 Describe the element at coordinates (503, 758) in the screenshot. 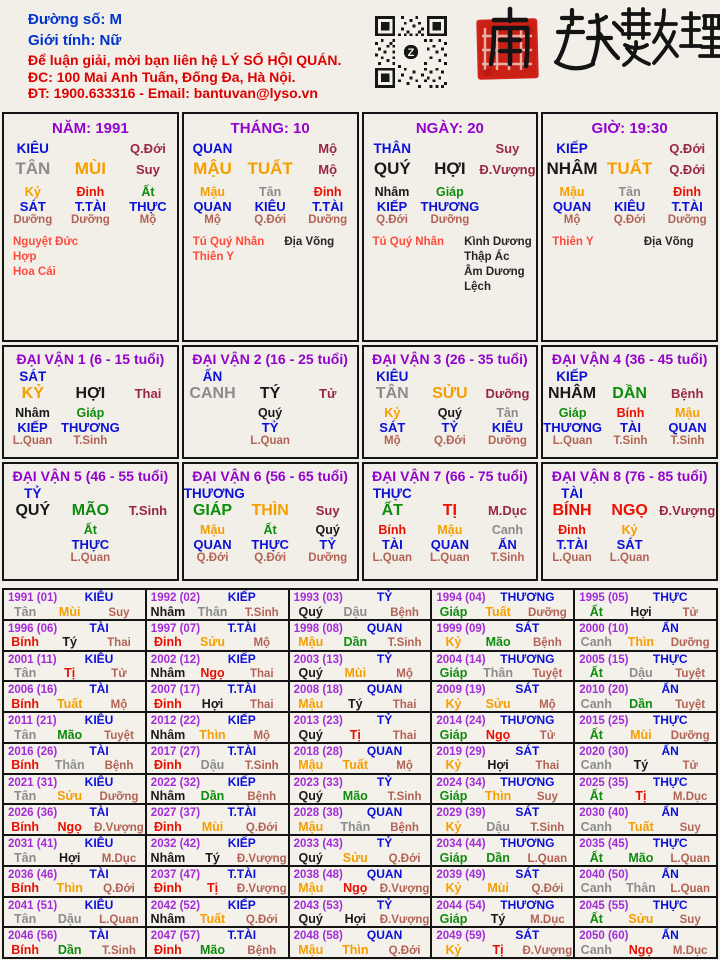

I see `year-cell: 2019 (29) SÁT Kỷ Hợi Thai` at that location.